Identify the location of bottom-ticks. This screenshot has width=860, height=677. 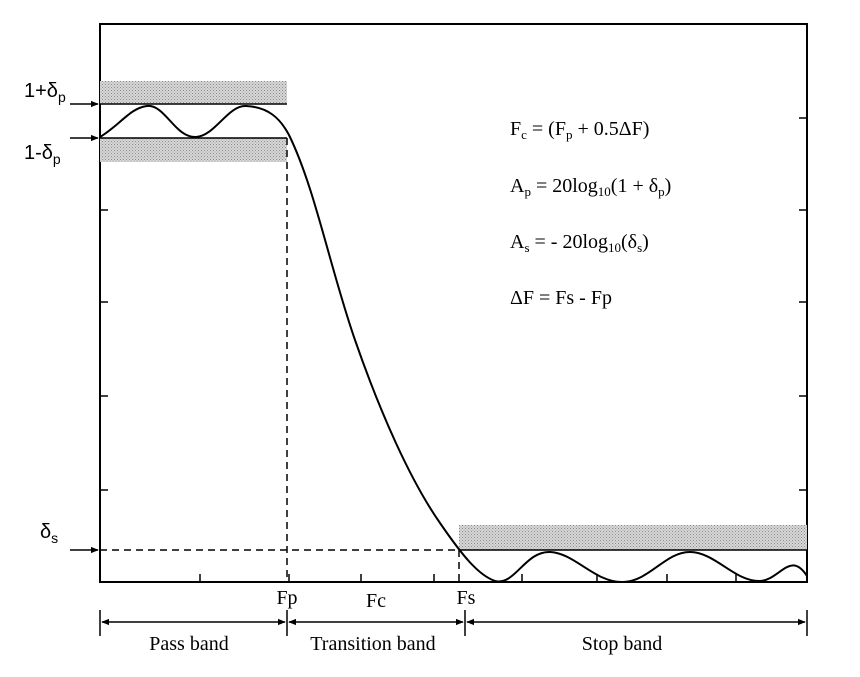
(468, 578).